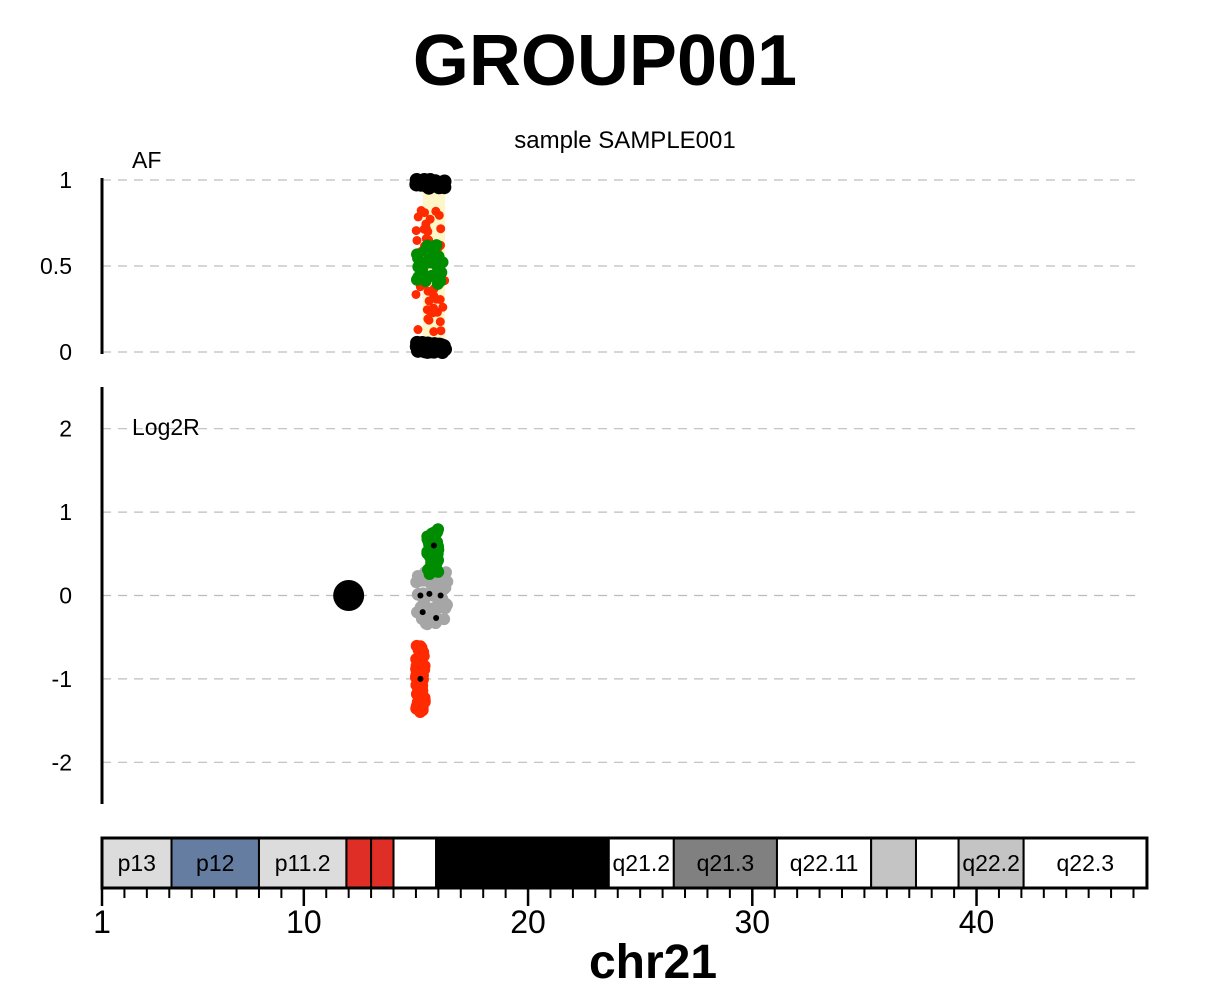 Image resolution: width=1210 pixels, height=1000 pixels. What do you see at coordinates (393, 621) in the screenshot?
I see `log2r-points` at bounding box center [393, 621].